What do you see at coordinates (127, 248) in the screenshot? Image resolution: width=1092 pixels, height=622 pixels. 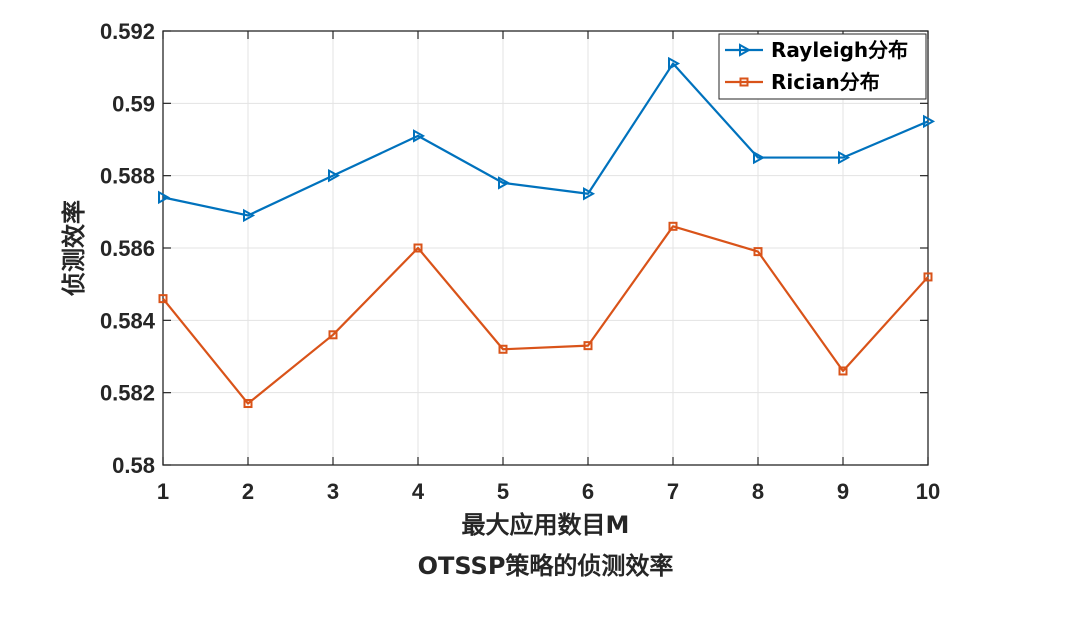 I see `y-tick-label: 0.586` at bounding box center [127, 248].